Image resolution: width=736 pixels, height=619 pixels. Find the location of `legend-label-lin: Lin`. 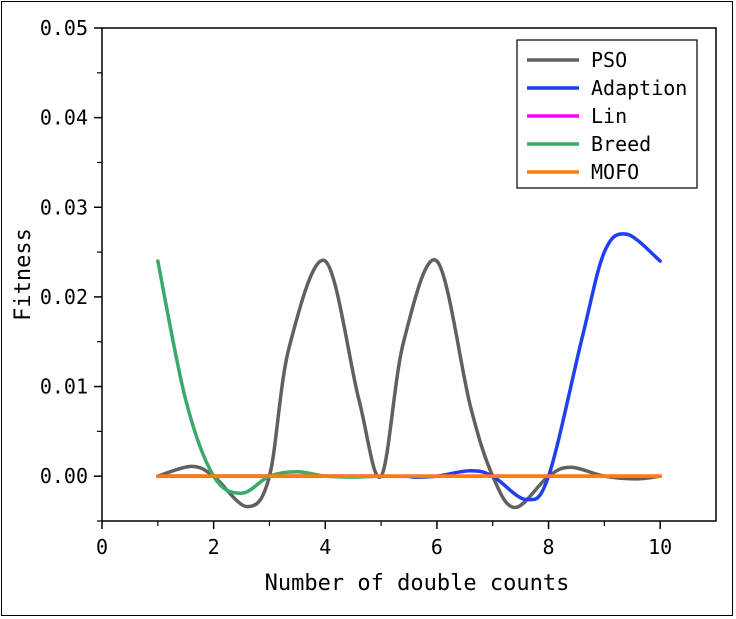

legend-label-lin: Lin is located at coordinates (609, 116).